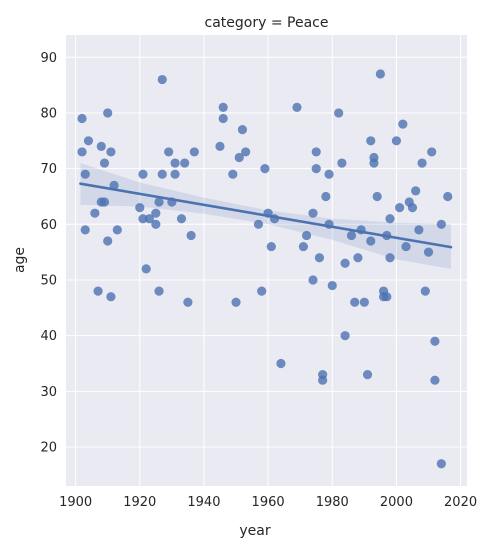 The height and width of the screenshot is (544, 482). What do you see at coordinates (254, 531) in the screenshot?
I see `x-axis-label: year` at bounding box center [254, 531].